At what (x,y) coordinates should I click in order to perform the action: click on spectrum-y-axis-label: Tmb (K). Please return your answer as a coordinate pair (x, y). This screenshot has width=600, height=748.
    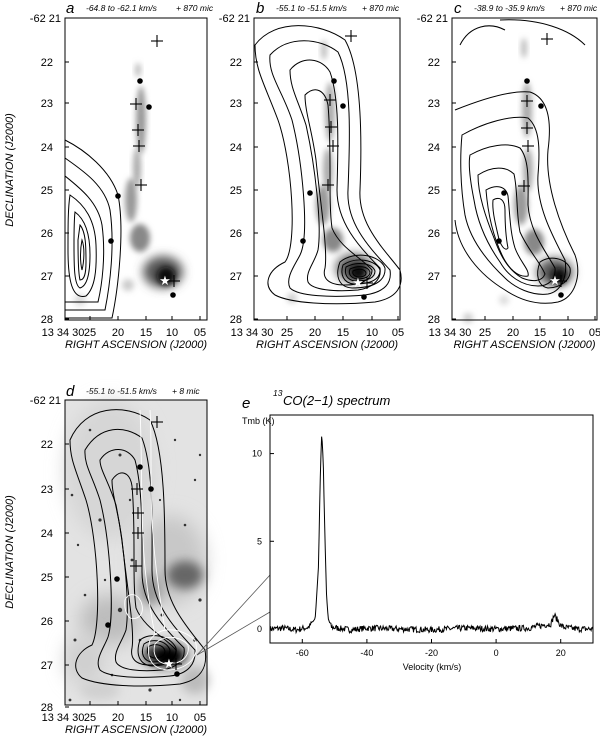
    Looking at the image, I should click on (258, 421).